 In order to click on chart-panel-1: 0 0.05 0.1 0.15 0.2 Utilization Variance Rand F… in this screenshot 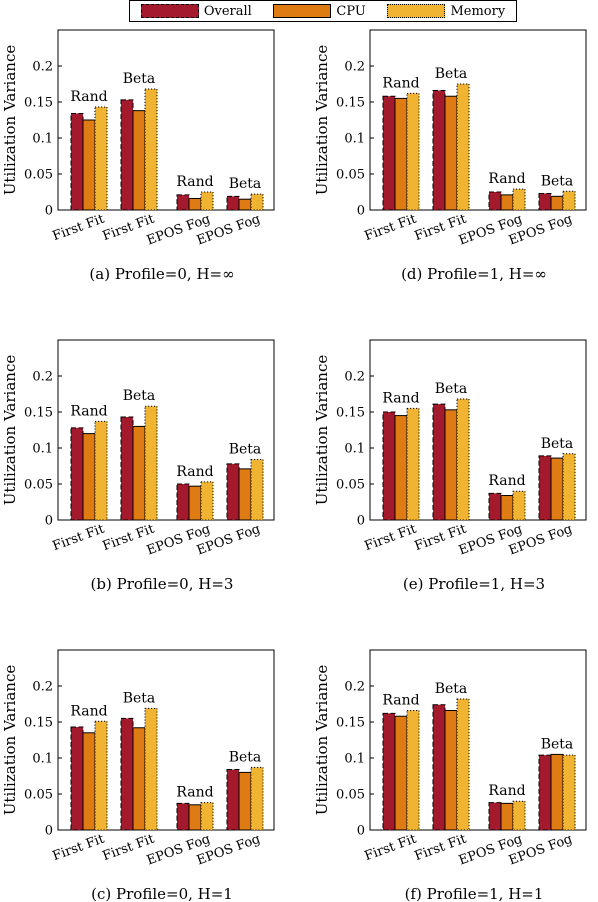, I will do `click(138, 156)`.